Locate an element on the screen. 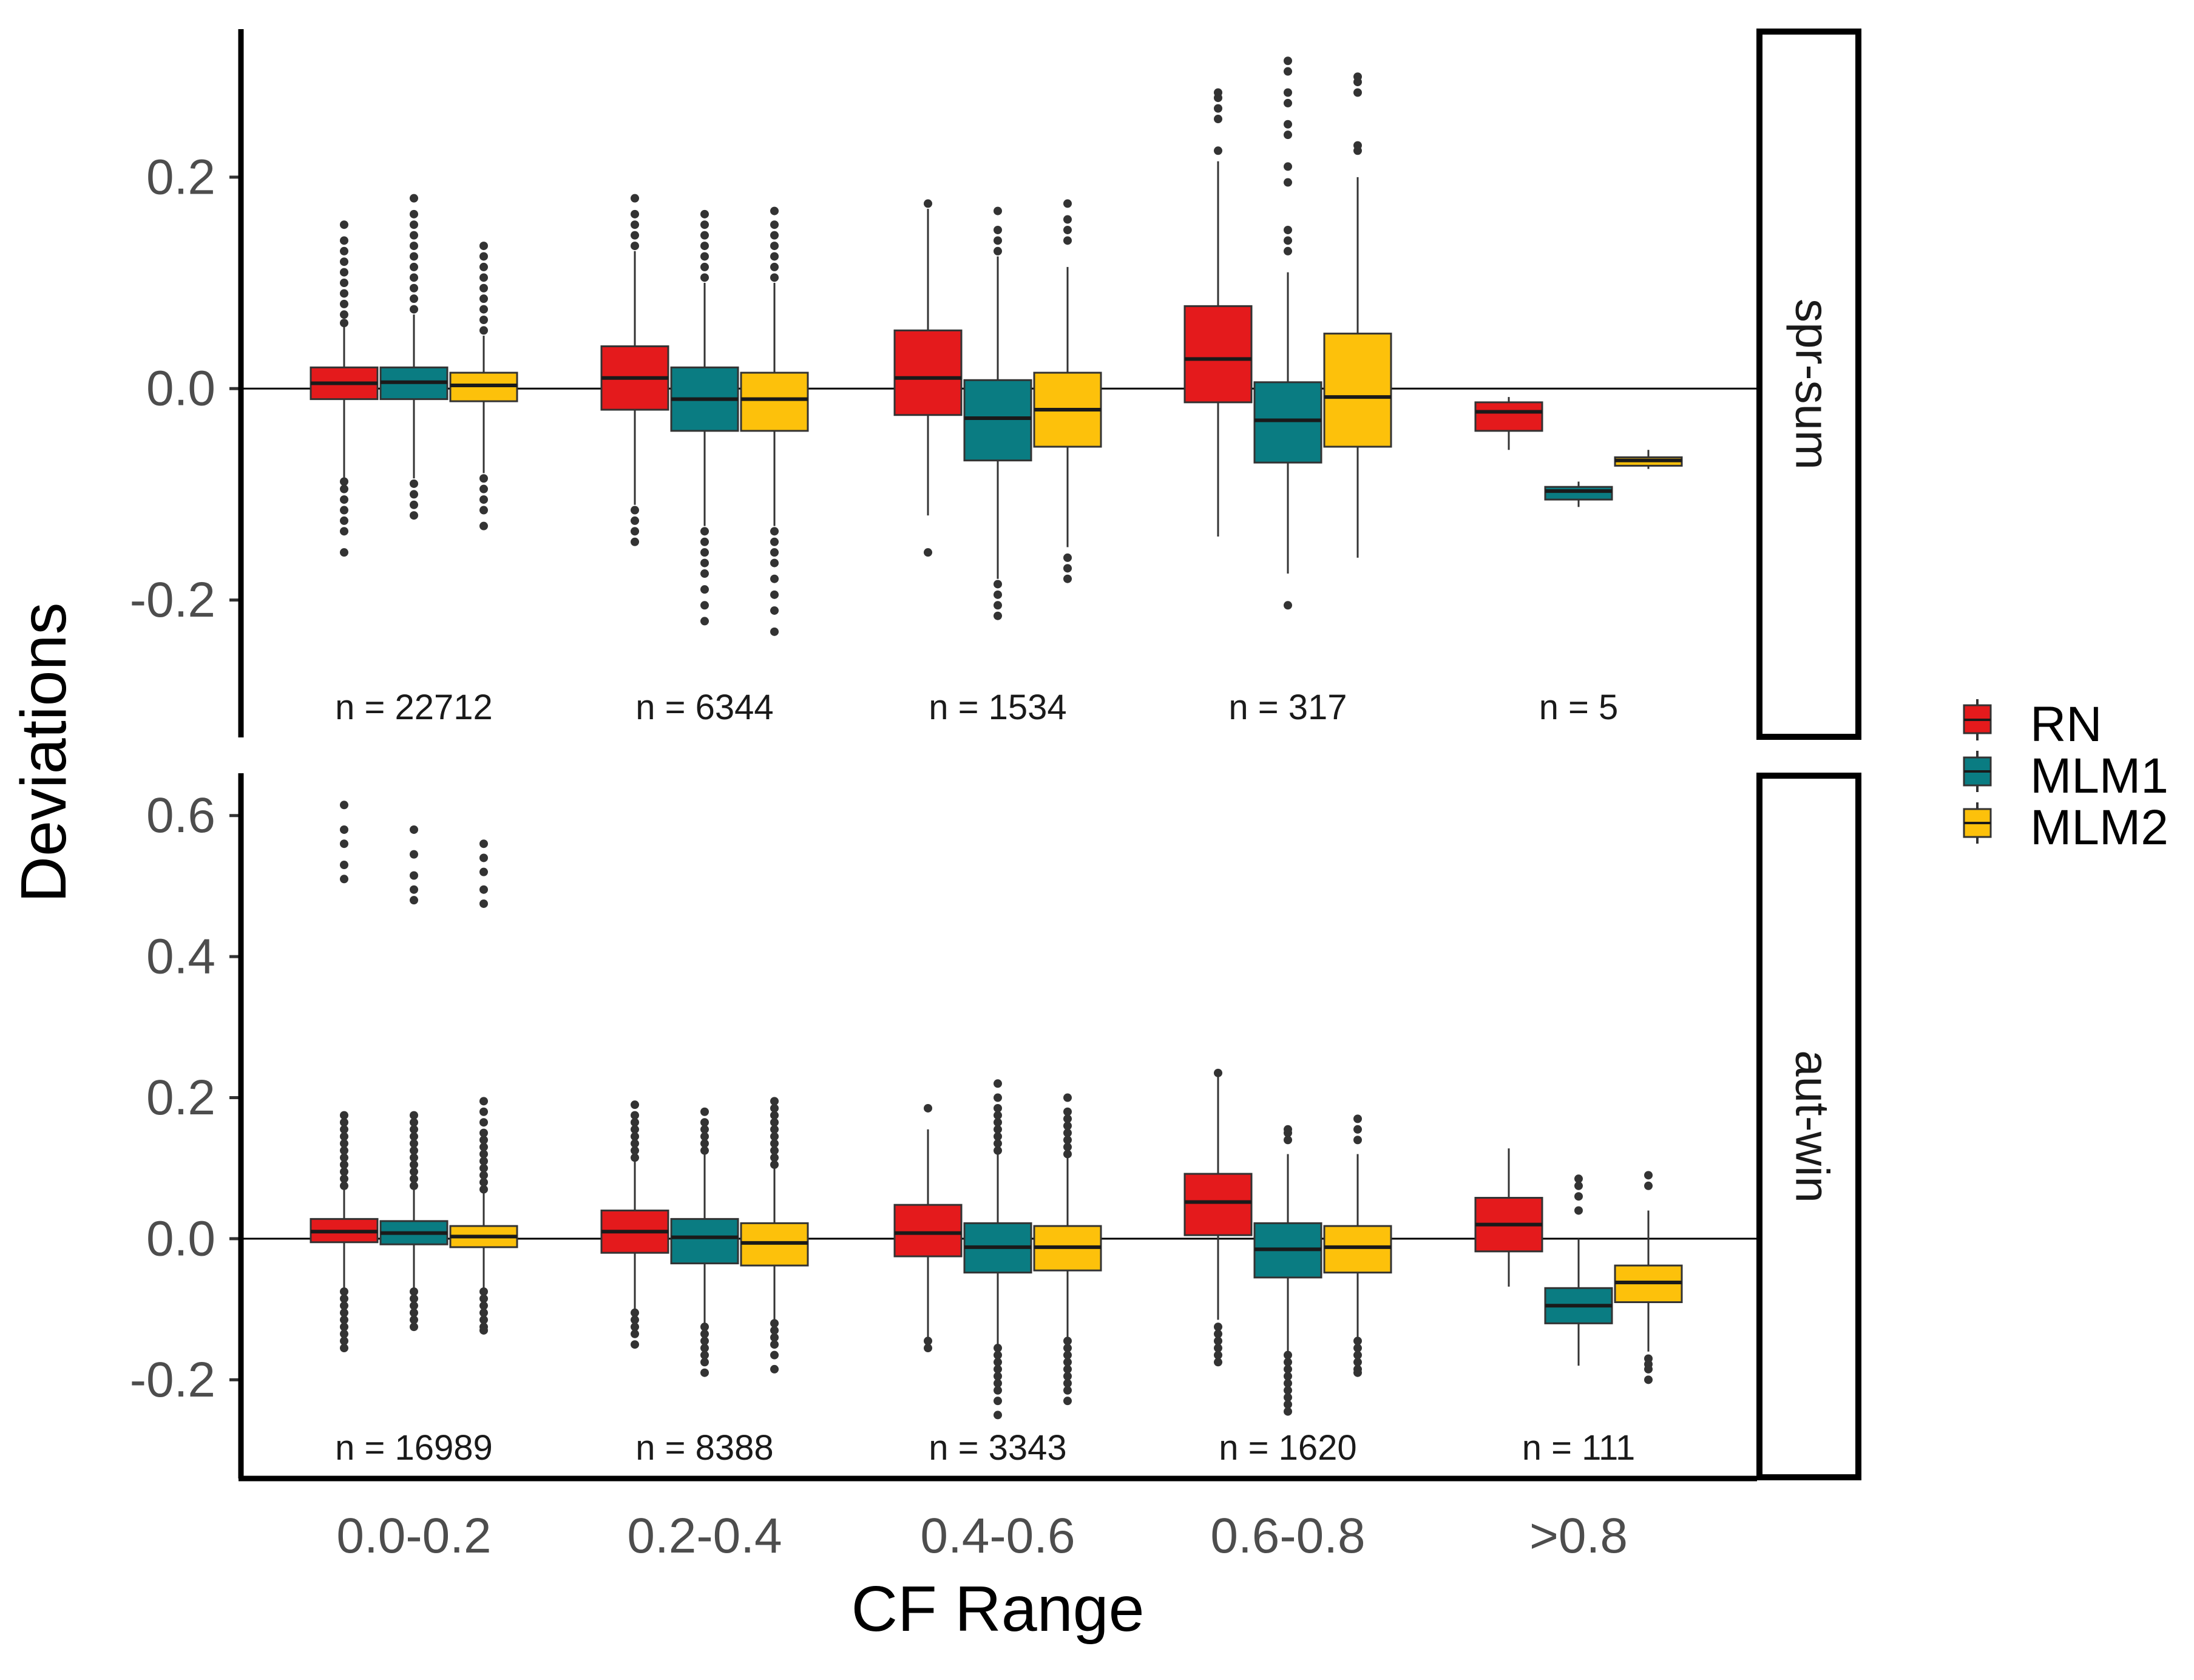  legend: RN MLM1 MLM2 is located at coordinates (2066, 776).